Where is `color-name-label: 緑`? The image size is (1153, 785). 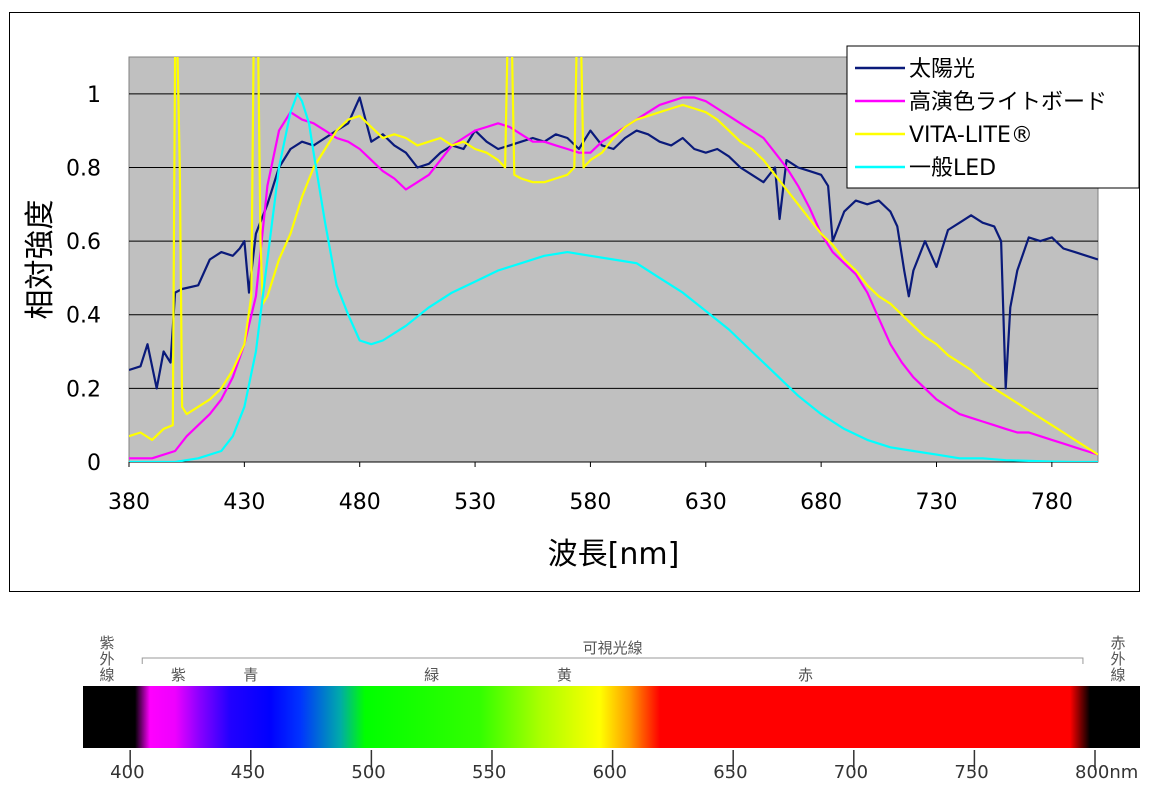 color-name-label: 緑 is located at coordinates (431, 675).